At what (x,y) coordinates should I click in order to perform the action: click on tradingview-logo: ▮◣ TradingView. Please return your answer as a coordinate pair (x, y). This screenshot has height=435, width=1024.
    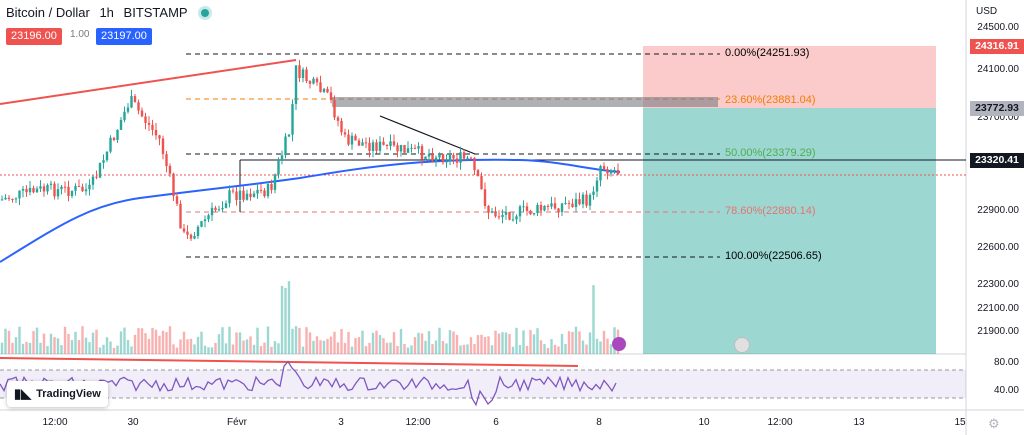
    Looking at the image, I should click on (57, 394).